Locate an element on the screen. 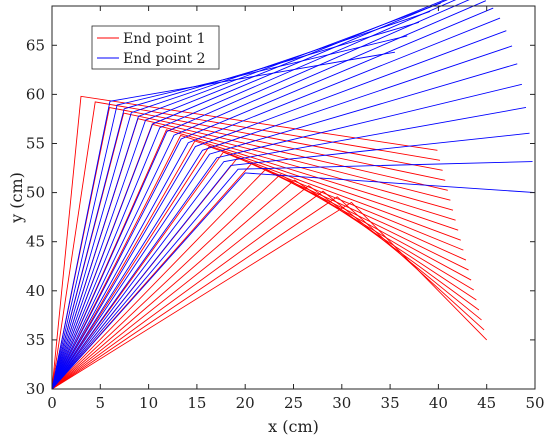 The image size is (550, 443). y-tick-label: 65 is located at coordinates (35, 45).